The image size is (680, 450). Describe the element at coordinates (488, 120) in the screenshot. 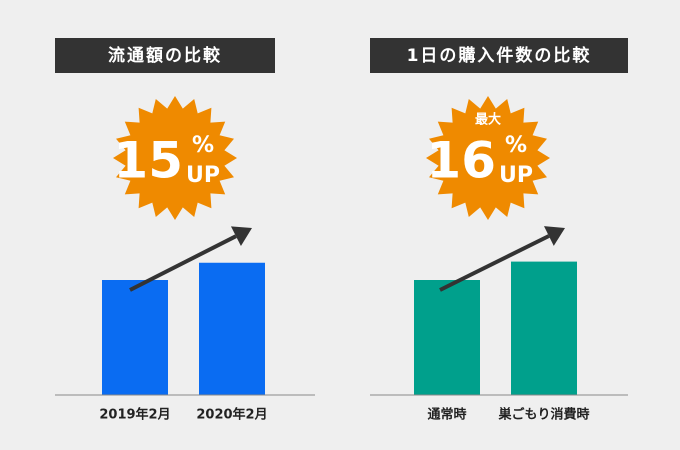

I see `badge-prefix: 最大` at that location.